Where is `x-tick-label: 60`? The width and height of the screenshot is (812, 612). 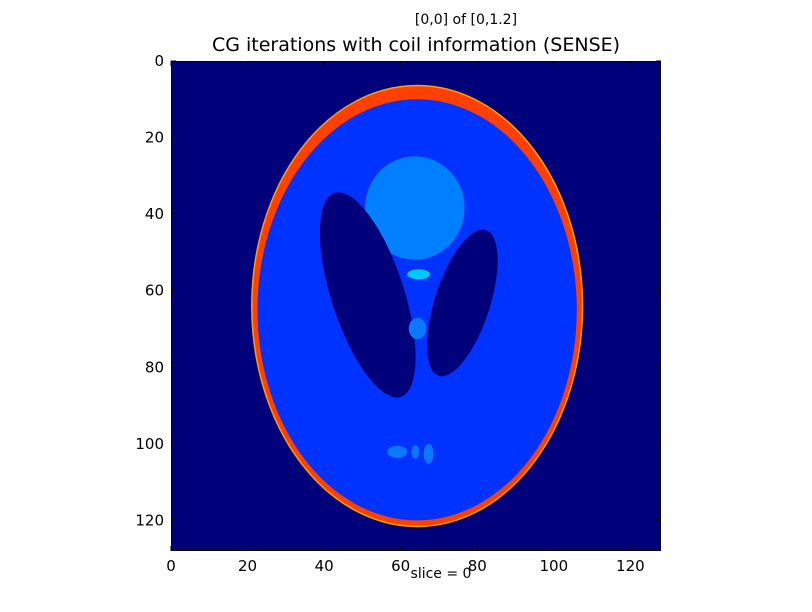 x-tick-label: 60 is located at coordinates (400, 566).